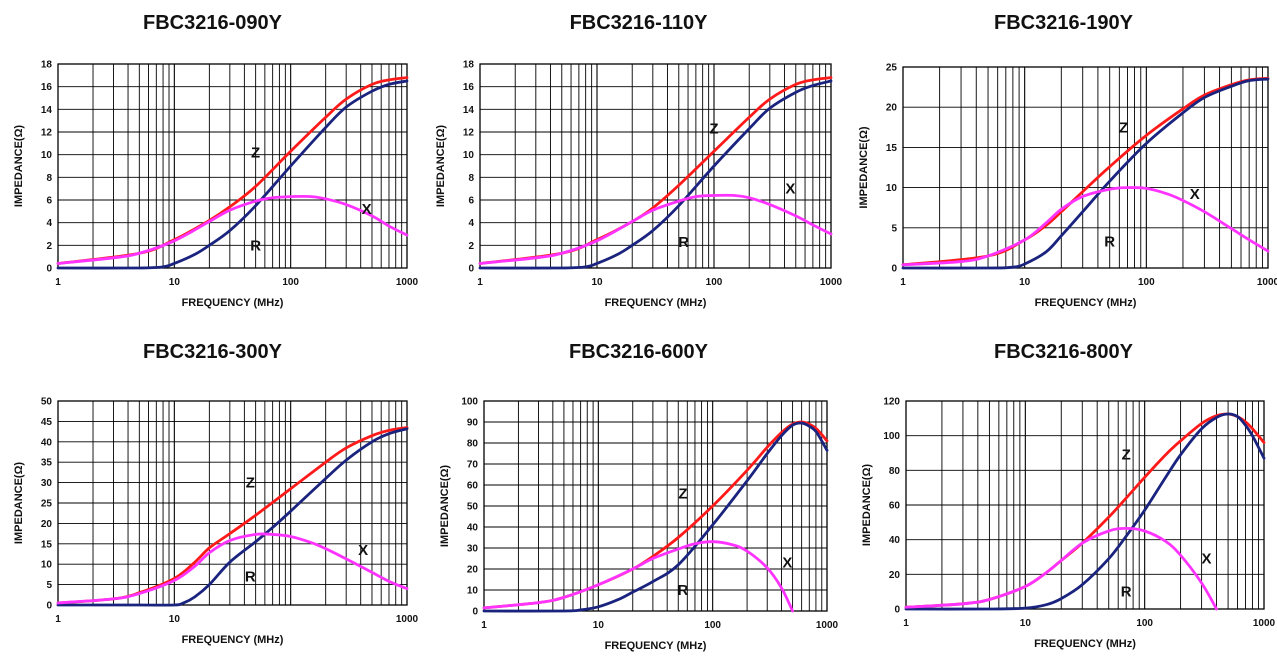 The height and width of the screenshot is (659, 1277). Describe the element at coordinates (1063, 352) in the screenshot. I see `chart-title: FBC3216-800Y` at that location.